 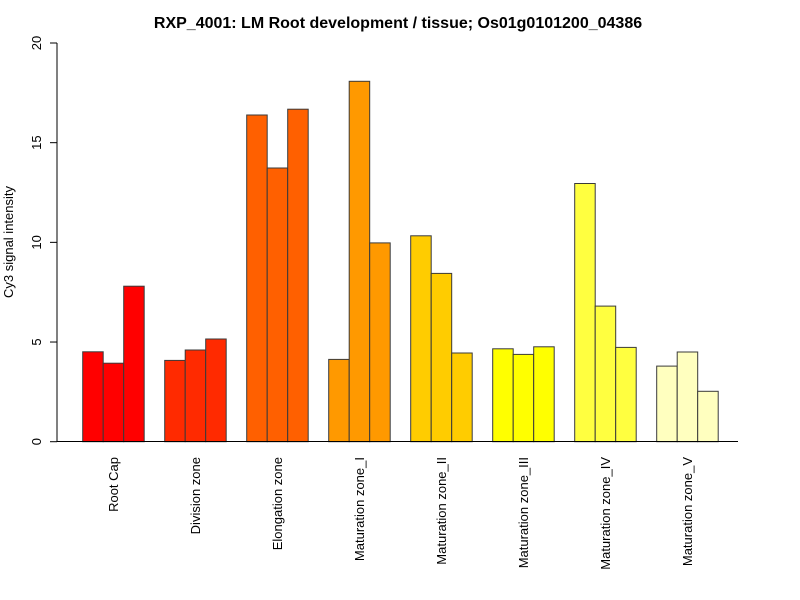 What do you see at coordinates (605, 513) in the screenshot?
I see `x-tick-label: Maturation zone_IV` at bounding box center [605, 513].